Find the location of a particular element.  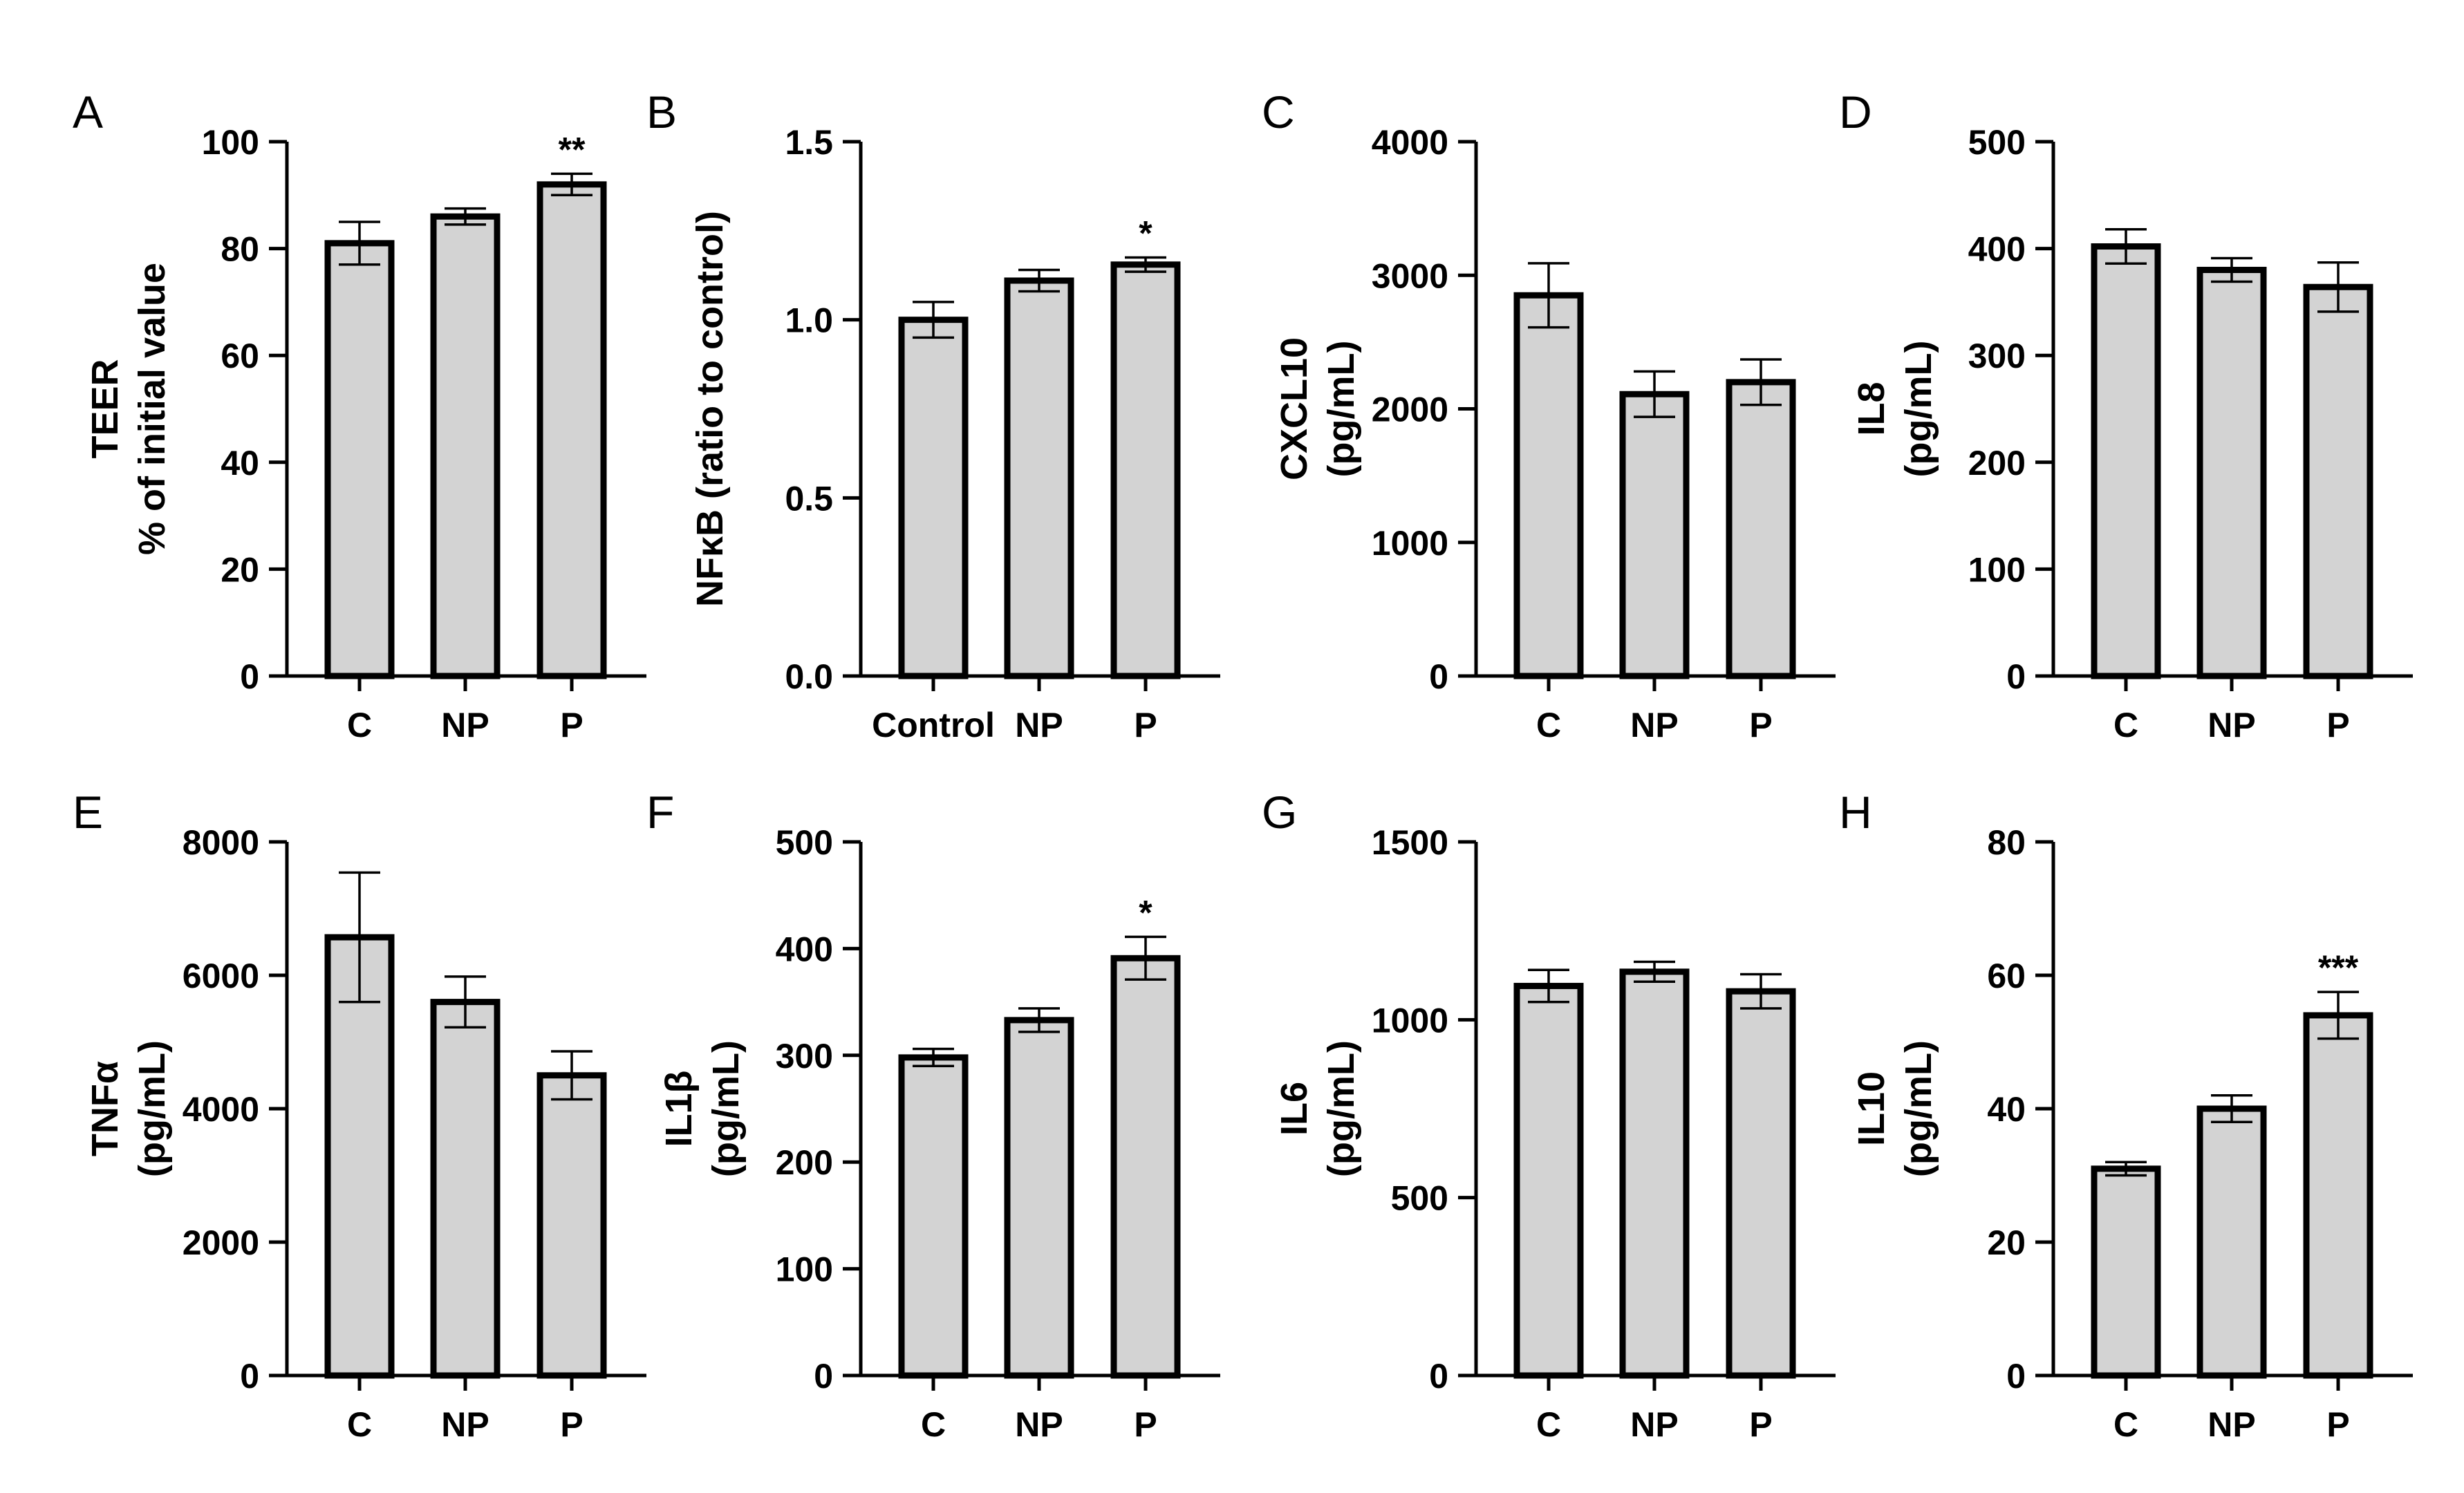

panel-letter: C is located at coordinates (1278, 112).